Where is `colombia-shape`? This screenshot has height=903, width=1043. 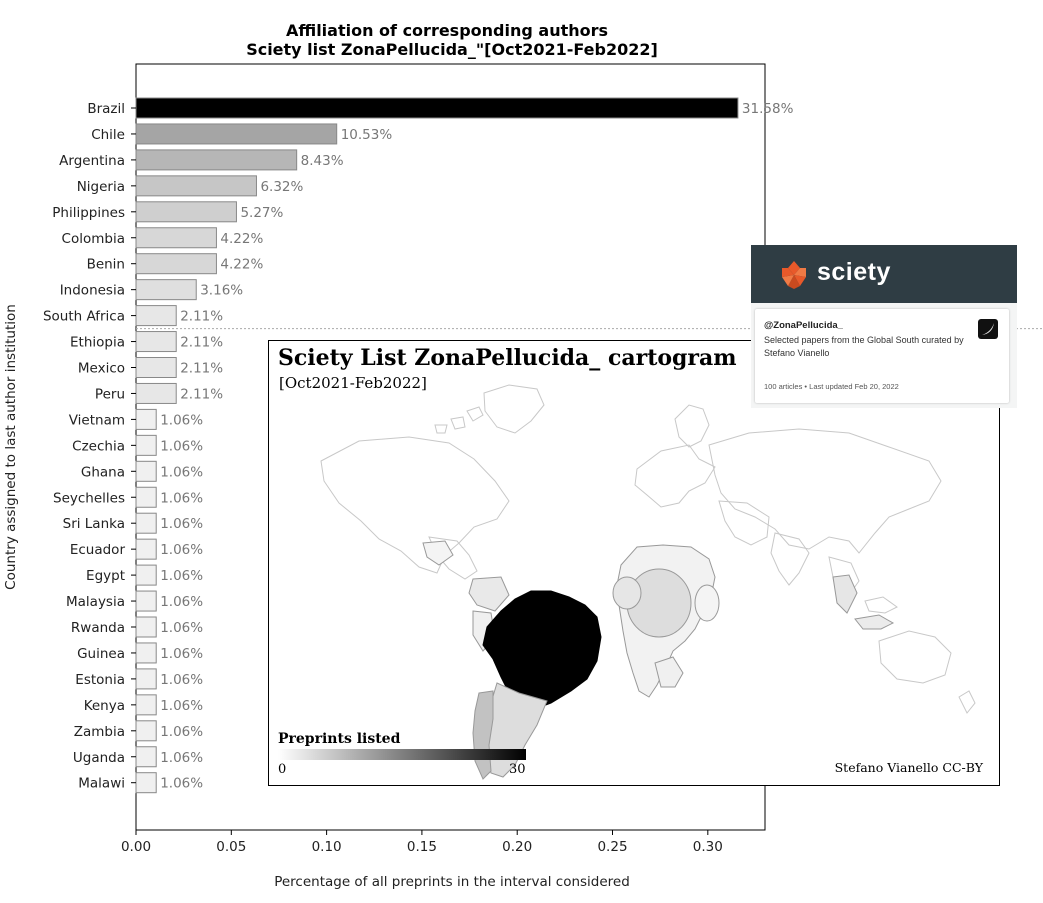 colombia-shape is located at coordinates (489, 594).